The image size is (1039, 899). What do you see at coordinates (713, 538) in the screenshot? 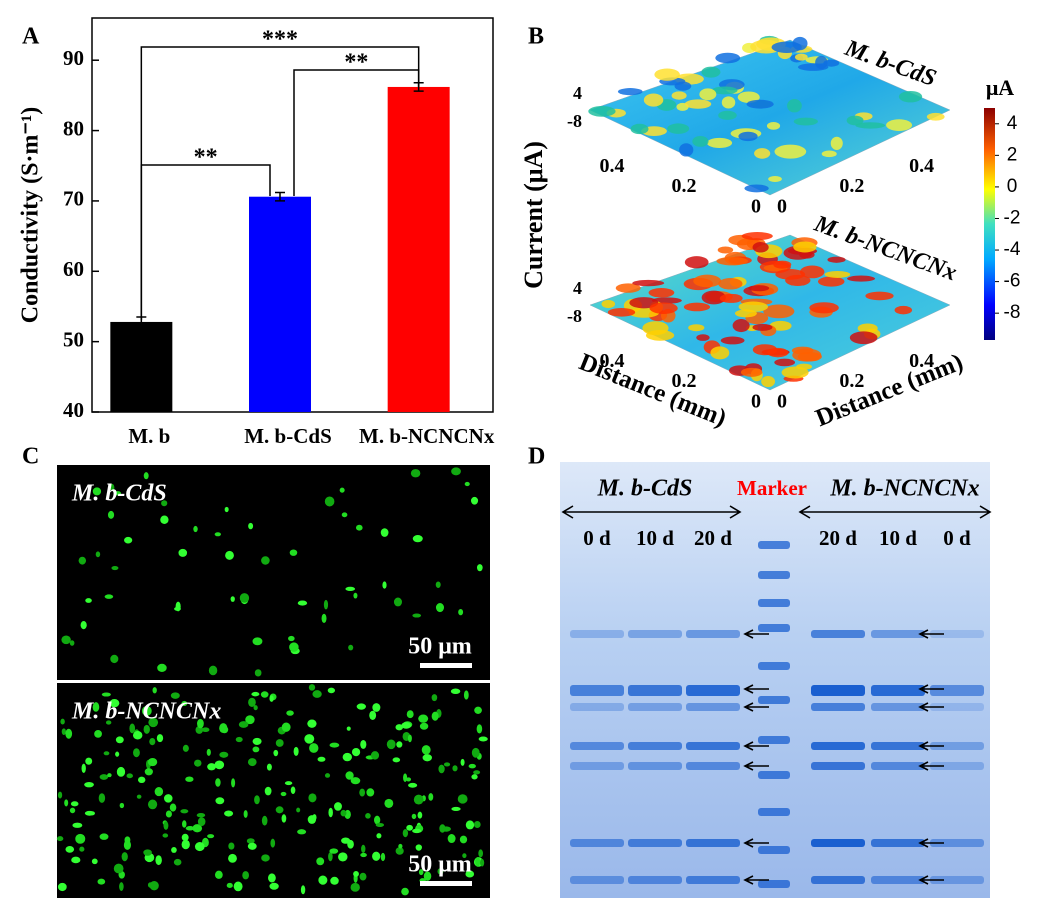
I see `lane-label: 20 d` at bounding box center [713, 538].